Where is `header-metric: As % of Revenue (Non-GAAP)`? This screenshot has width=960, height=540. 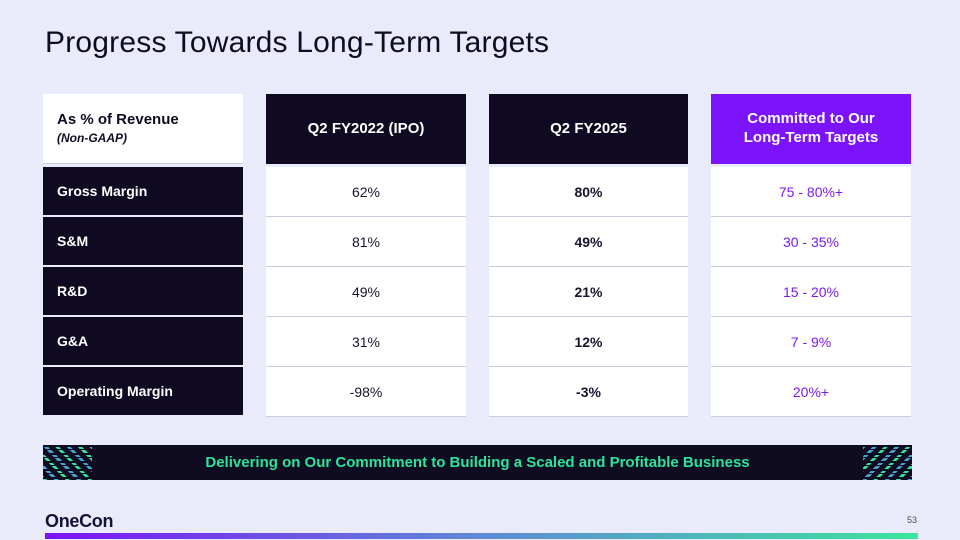 header-metric: As % of Revenue (Non-GAAP) is located at coordinates (143, 129).